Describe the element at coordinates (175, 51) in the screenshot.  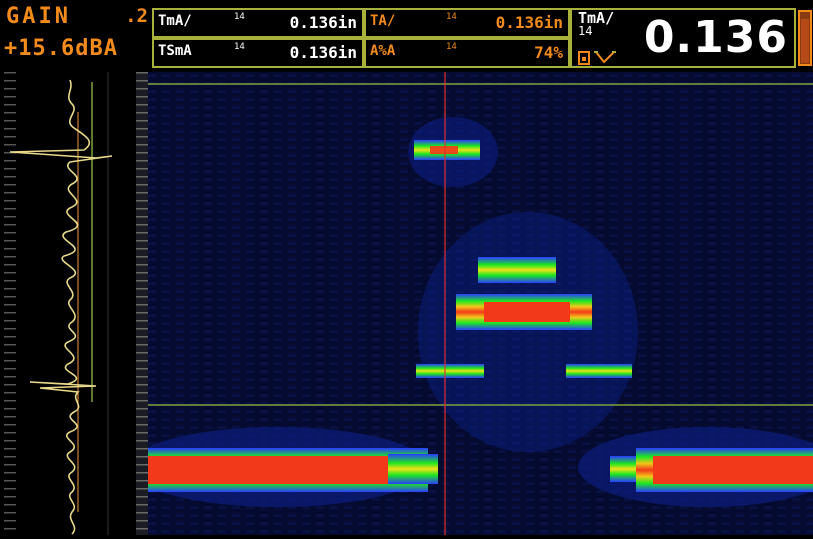
I see `reading-label: TSmA` at that location.